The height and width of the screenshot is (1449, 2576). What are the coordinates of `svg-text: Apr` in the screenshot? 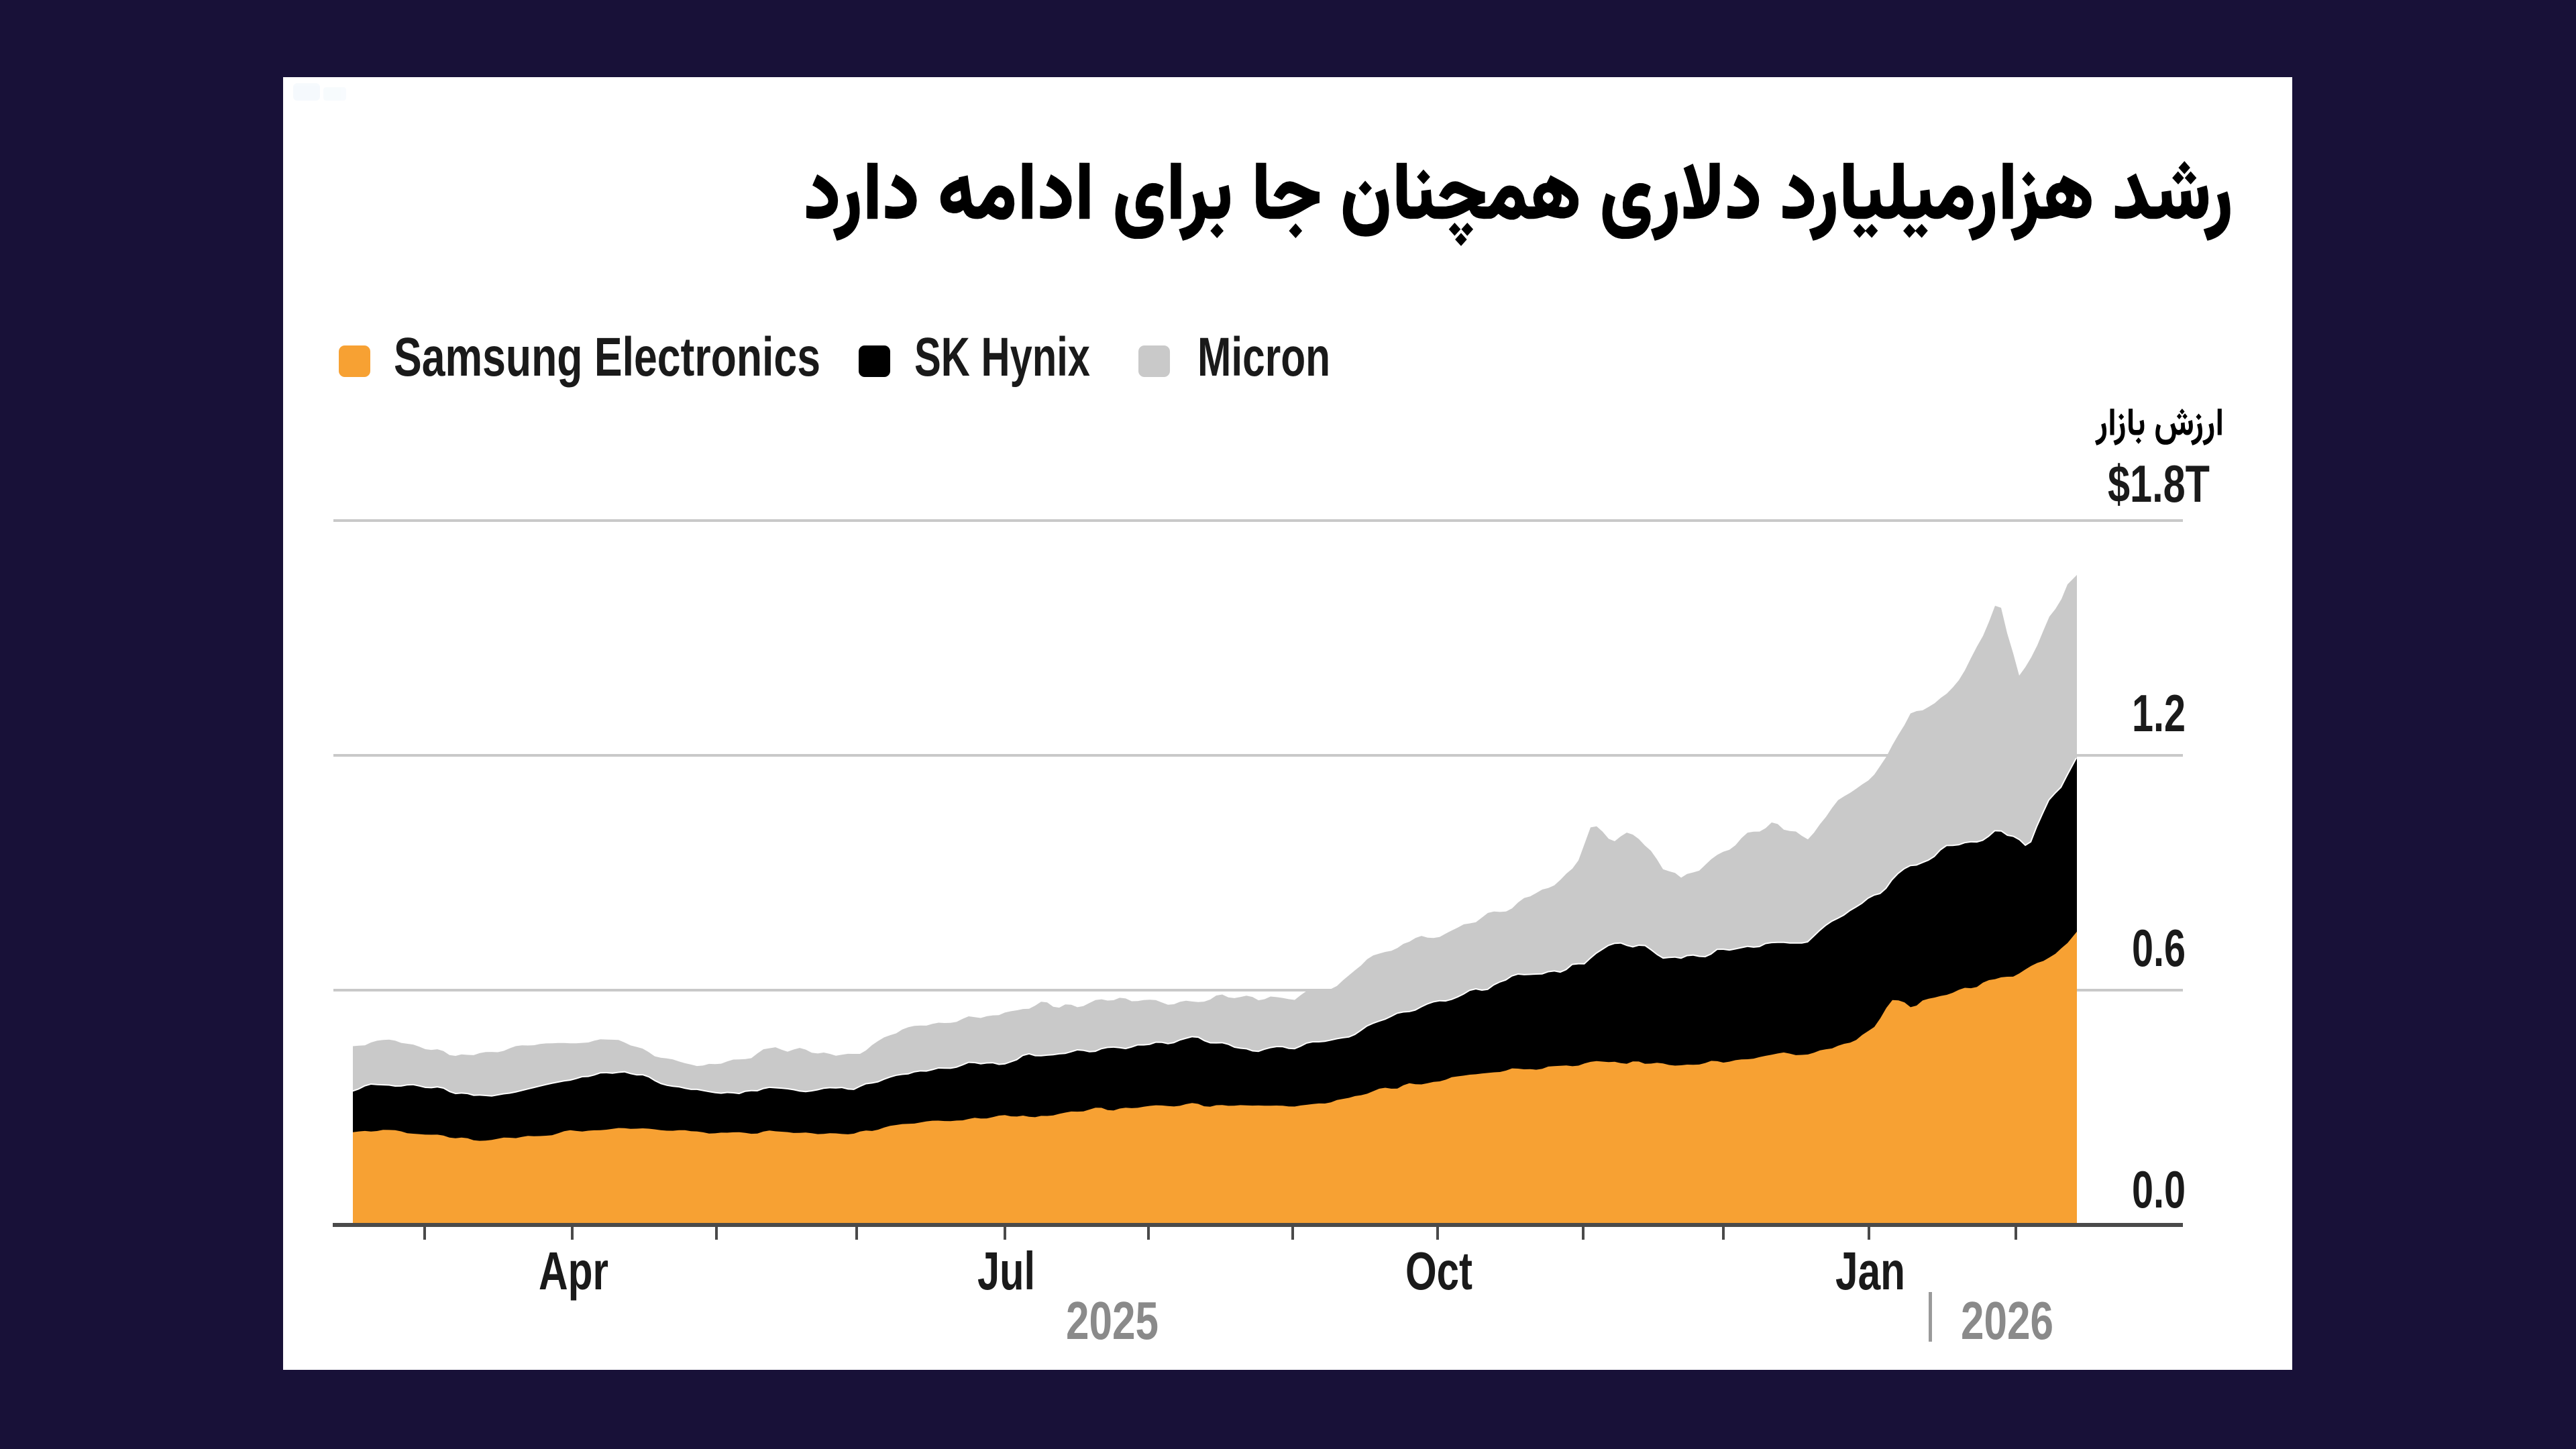 It's located at (573, 1271).